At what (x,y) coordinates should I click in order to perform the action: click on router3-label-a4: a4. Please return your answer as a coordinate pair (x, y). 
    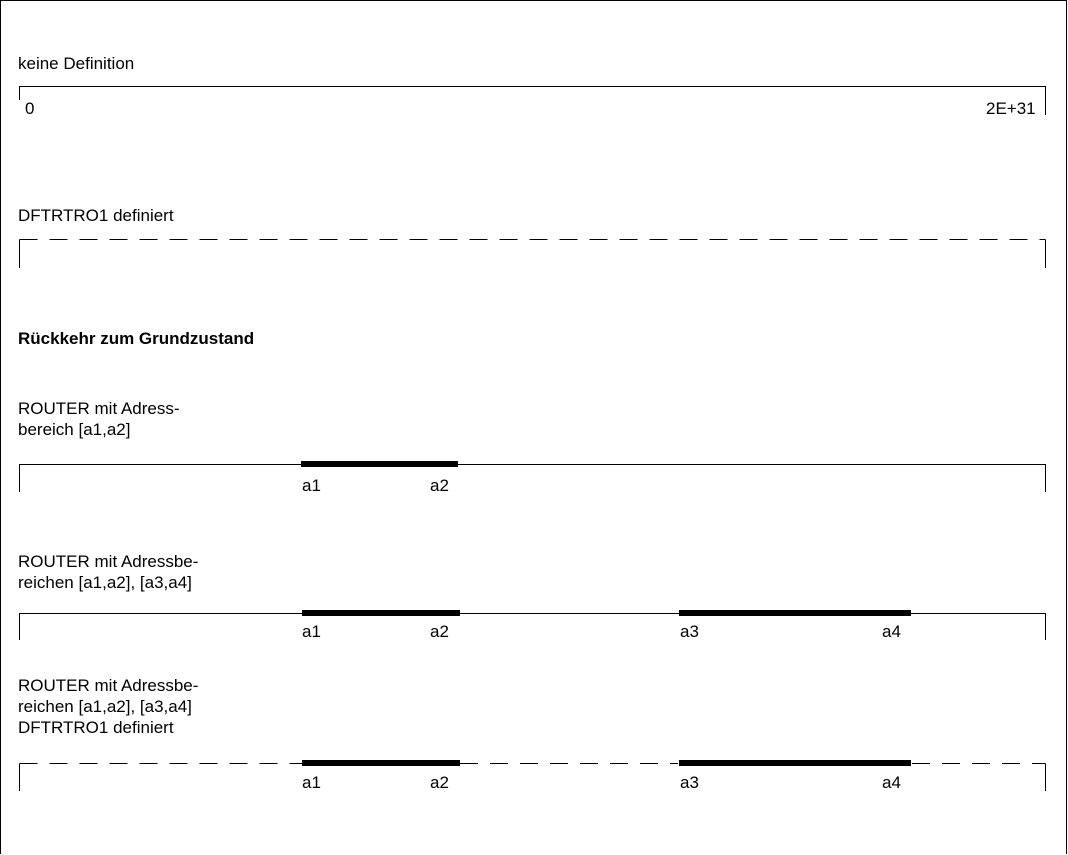
    Looking at the image, I should click on (891, 782).